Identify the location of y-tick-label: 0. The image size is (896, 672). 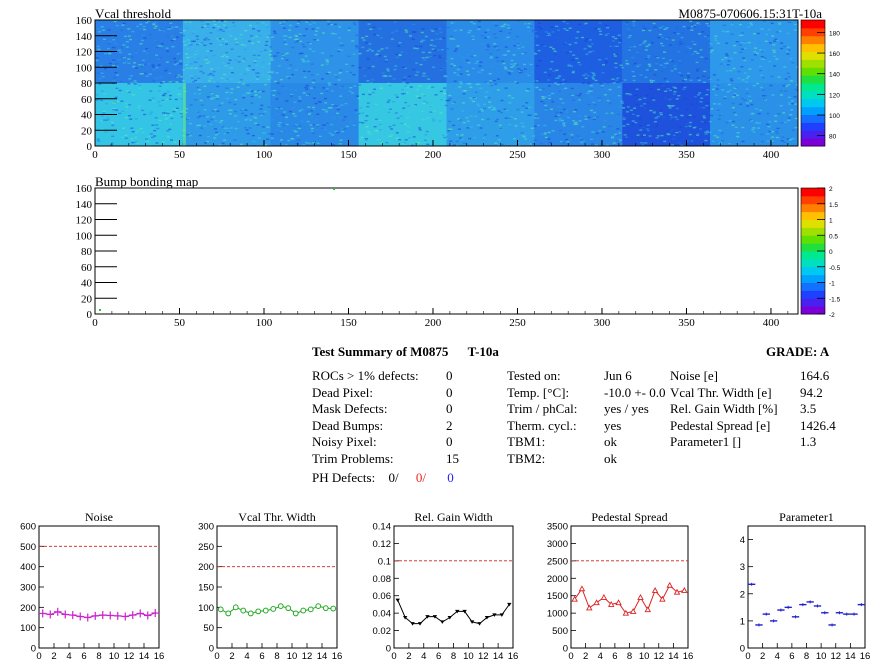
(211, 649).